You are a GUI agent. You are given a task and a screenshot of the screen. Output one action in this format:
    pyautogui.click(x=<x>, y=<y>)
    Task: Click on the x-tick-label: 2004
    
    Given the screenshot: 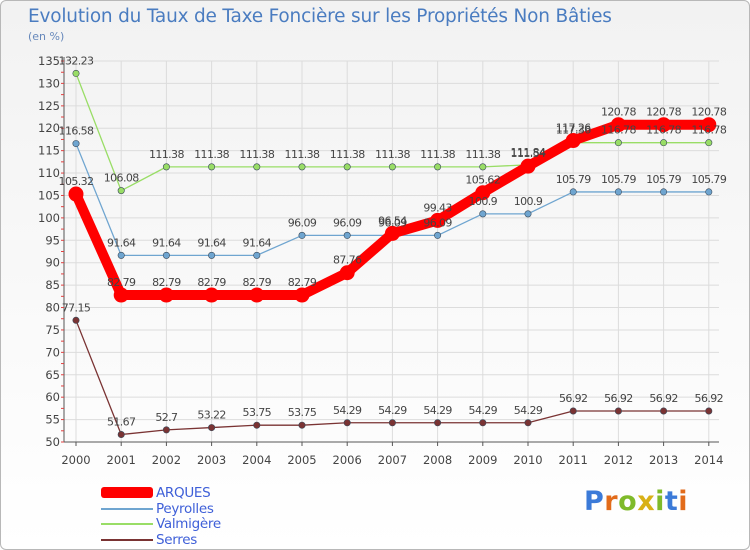 What is the action you would take?
    pyautogui.click(x=256, y=460)
    